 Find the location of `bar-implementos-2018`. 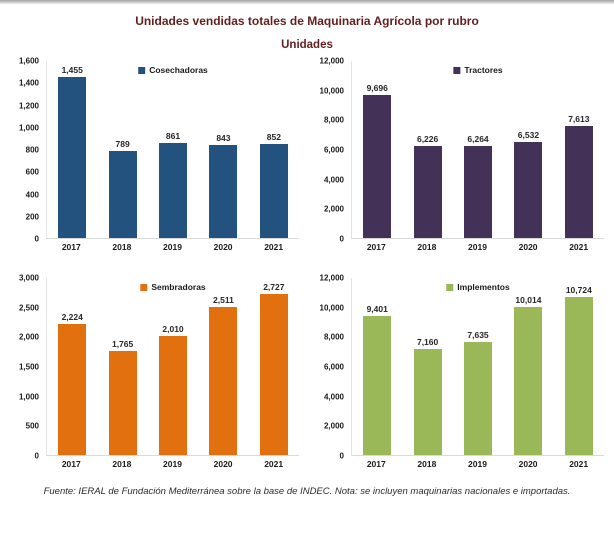

bar-implementos-2018 is located at coordinates (427, 402).